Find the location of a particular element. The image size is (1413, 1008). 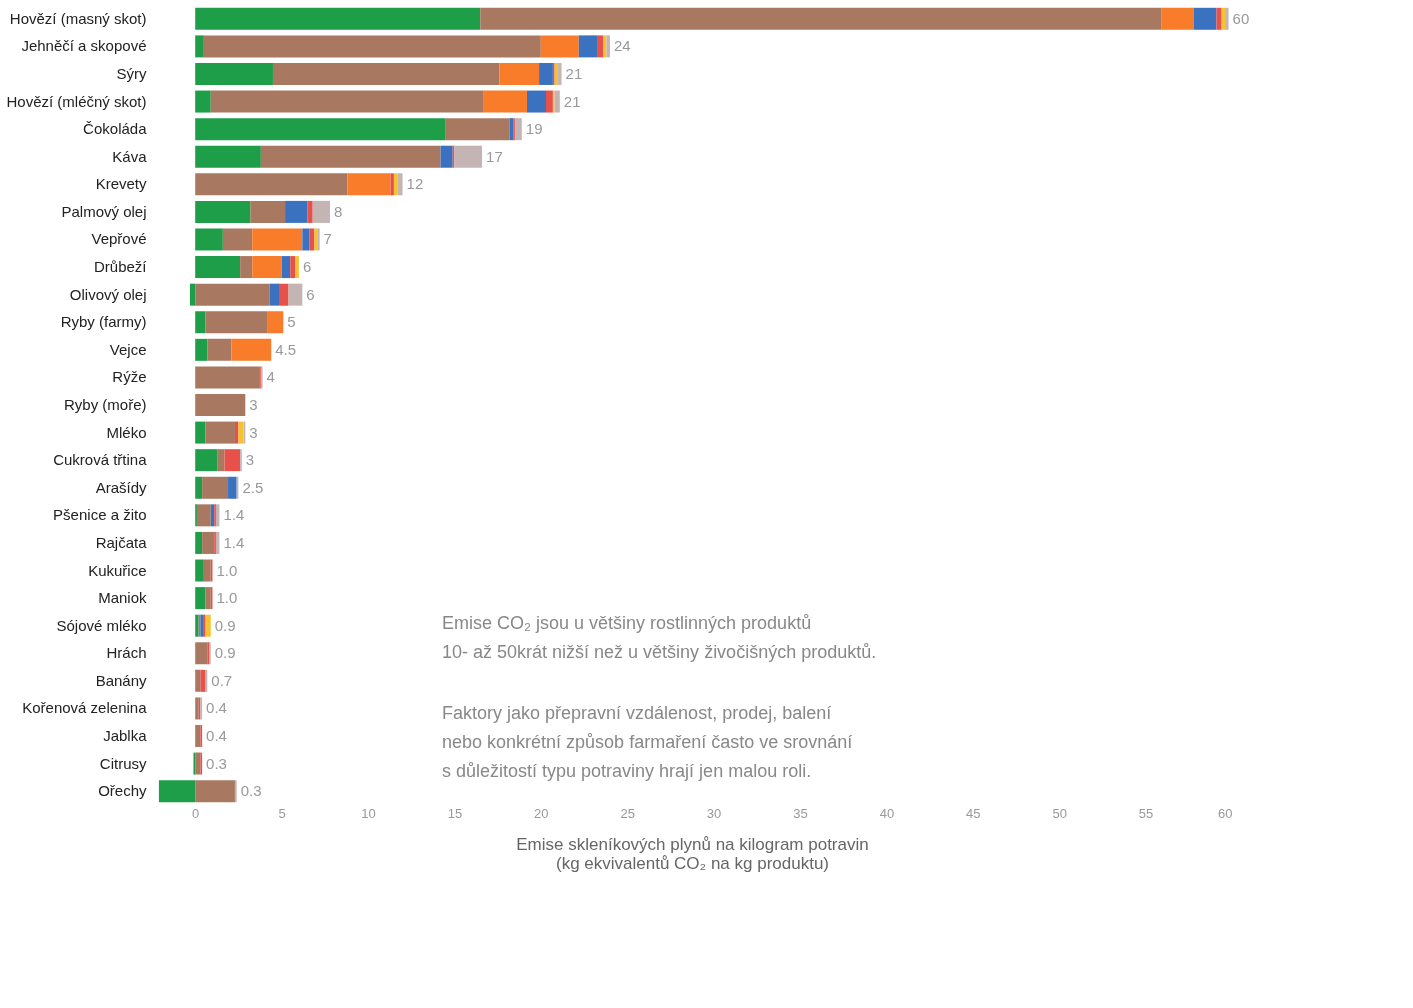

y-tick-label: Citrusy is located at coordinates (123, 763).